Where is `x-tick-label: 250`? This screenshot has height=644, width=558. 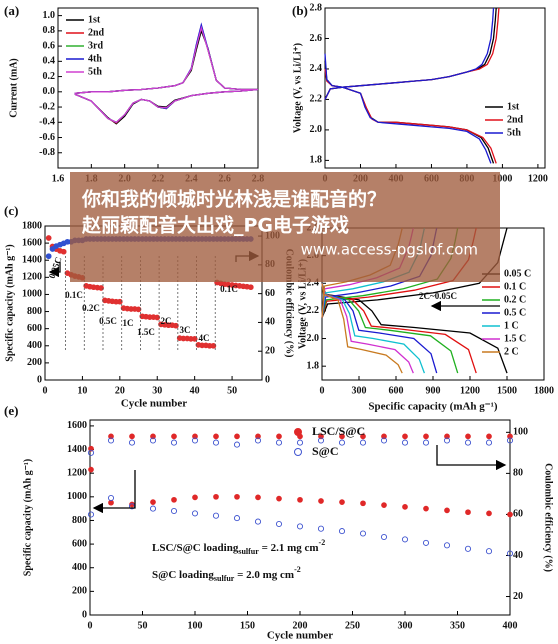 x-tick-label: 250 is located at coordinates (352, 625).